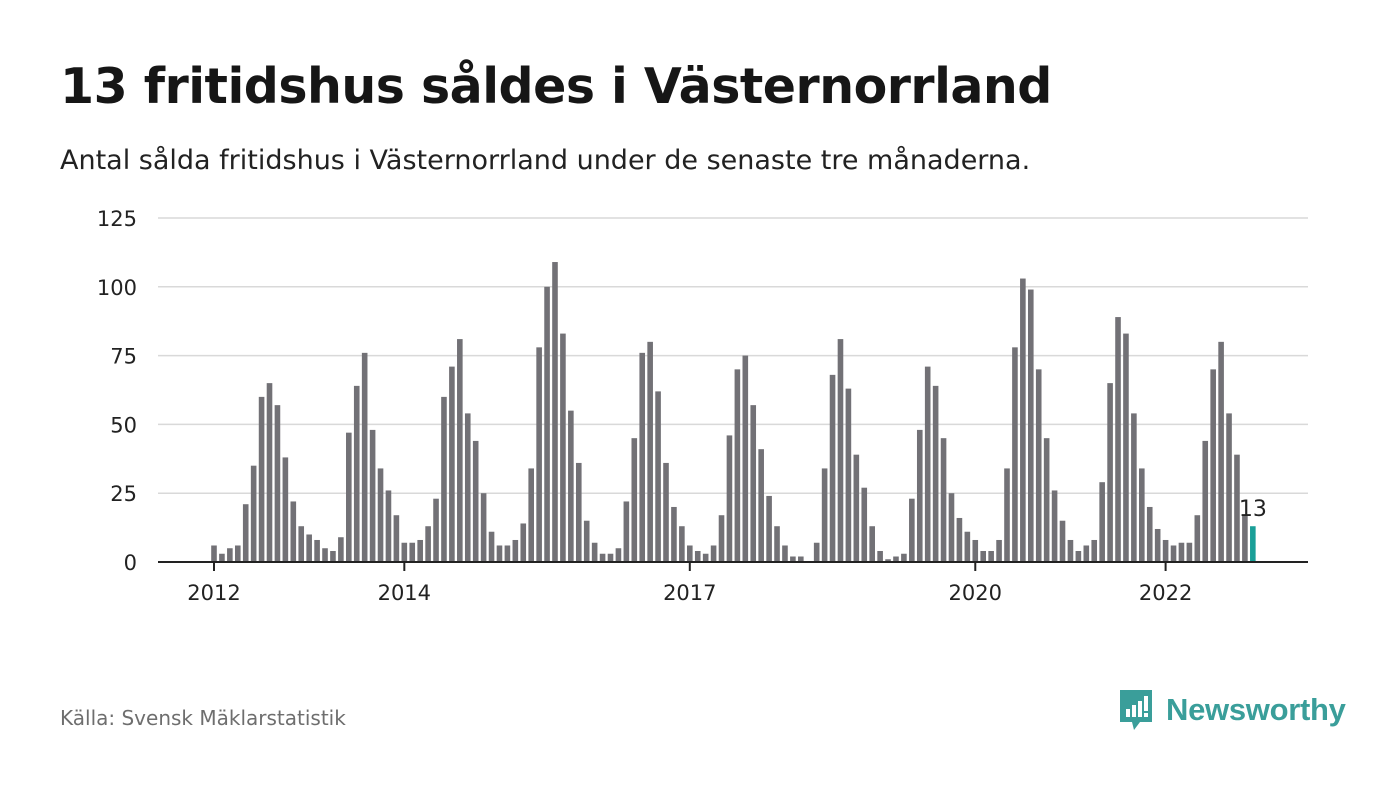 Image resolution: width=1400 pixels, height=794 pixels. I want to click on last-value-label: 13, so click(1253, 509).